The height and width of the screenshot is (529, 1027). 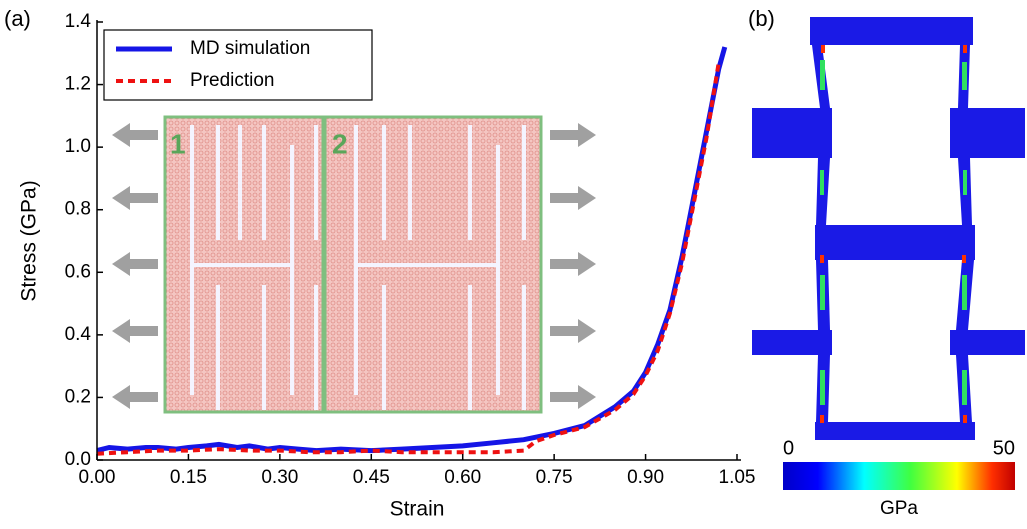 What do you see at coordinates (29, 240) in the screenshot?
I see `y-axis-label: Stress (GPa)` at bounding box center [29, 240].